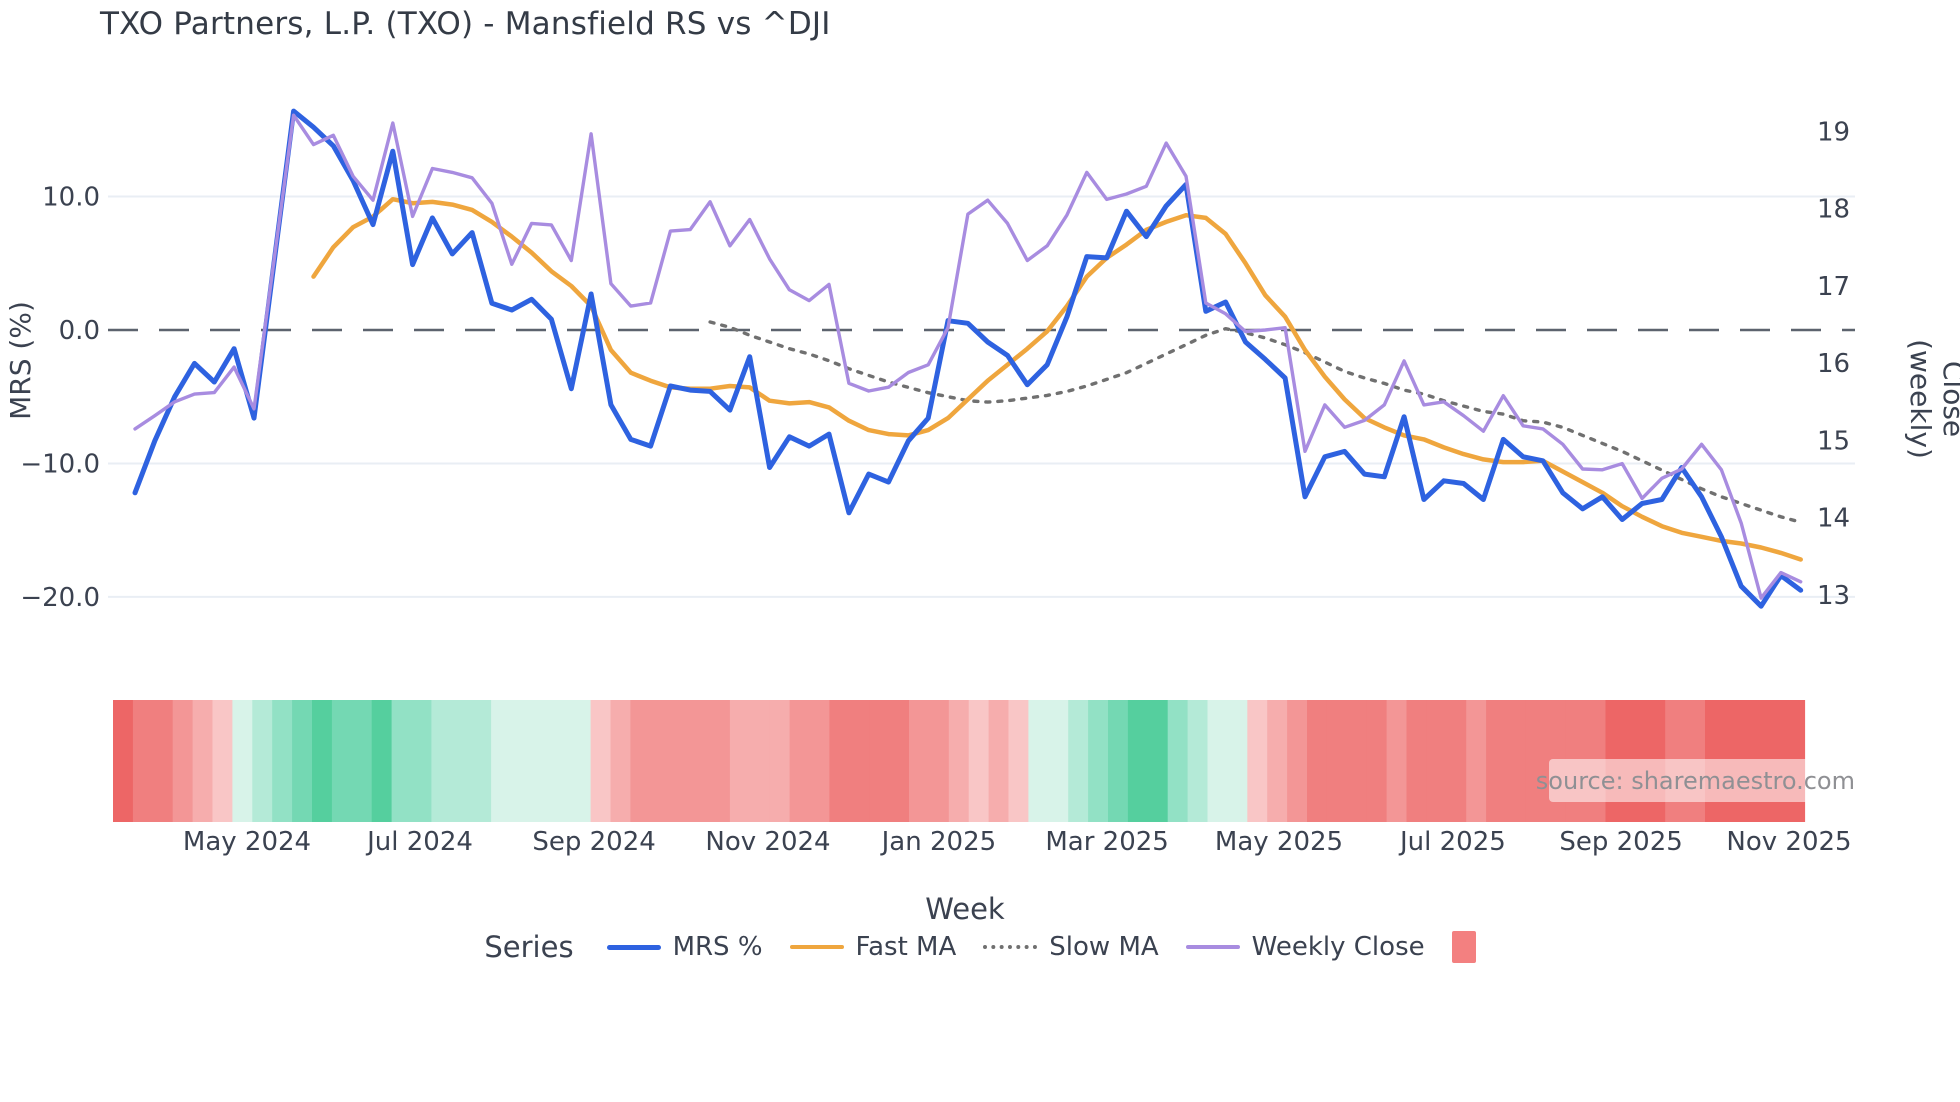  What do you see at coordinates (1620, 842) in the screenshot?
I see `x-axis-tick-label: Sep 2025` at bounding box center [1620, 842].